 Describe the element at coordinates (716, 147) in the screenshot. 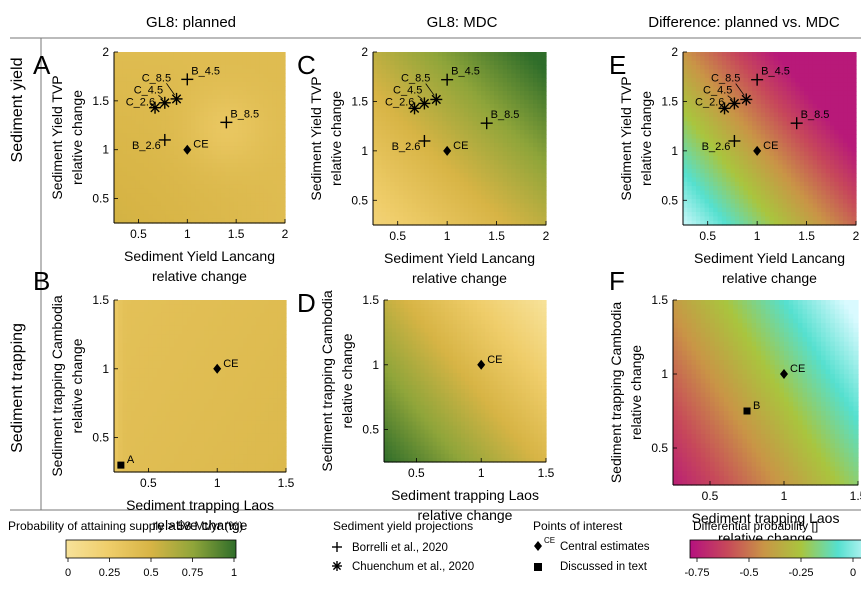

I see `point-label: B_2.6` at that location.